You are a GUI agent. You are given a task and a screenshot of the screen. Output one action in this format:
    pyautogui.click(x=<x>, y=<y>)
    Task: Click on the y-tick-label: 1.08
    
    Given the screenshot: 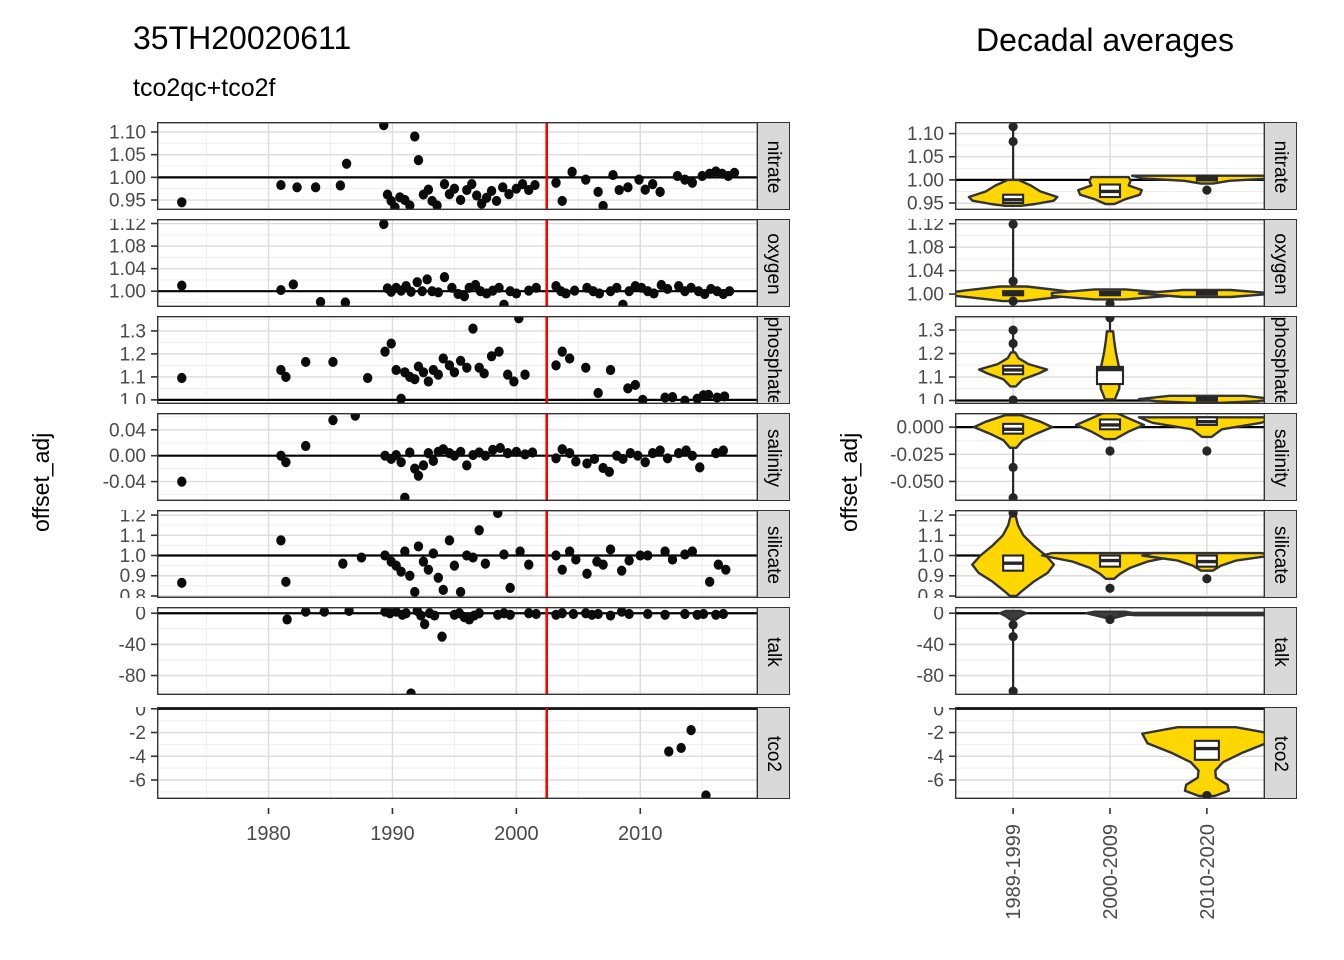 What is the action you would take?
    pyautogui.click(x=925, y=248)
    